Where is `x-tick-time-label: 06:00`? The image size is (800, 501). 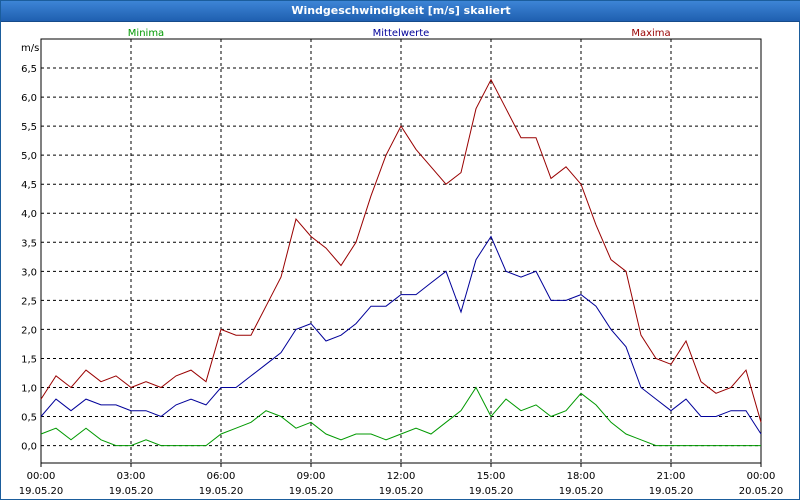
x-tick-time-label: 06:00 is located at coordinates (221, 476).